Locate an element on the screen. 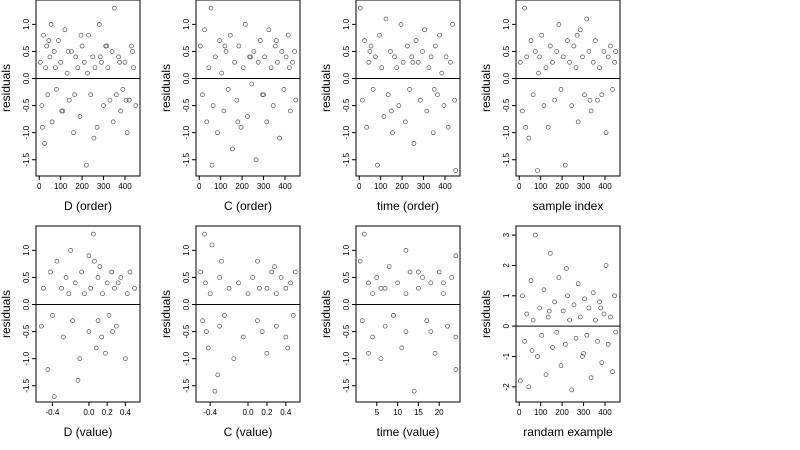  x-tick-label: 15 is located at coordinates (418, 412).